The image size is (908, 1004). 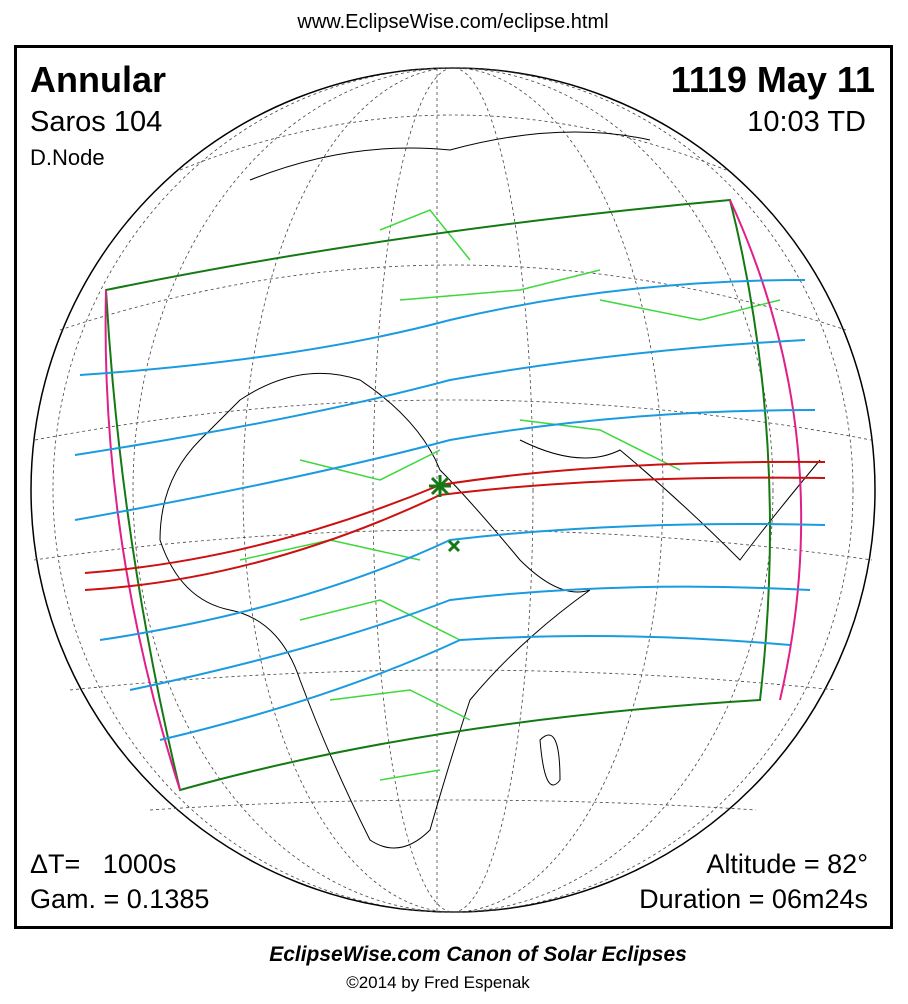 I want to click on saros: Saros 104, so click(x=96, y=122).